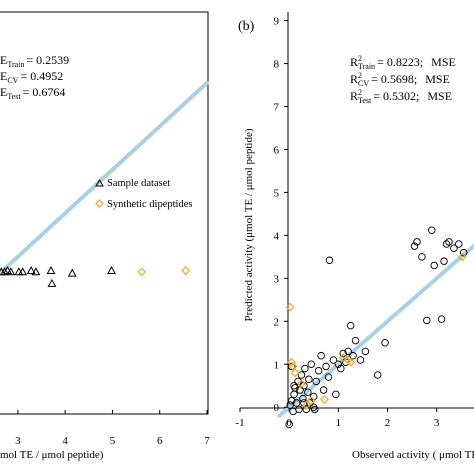 The image size is (474, 474). I want to click on panel-a-x-tick-label: 7, so click(207, 441).